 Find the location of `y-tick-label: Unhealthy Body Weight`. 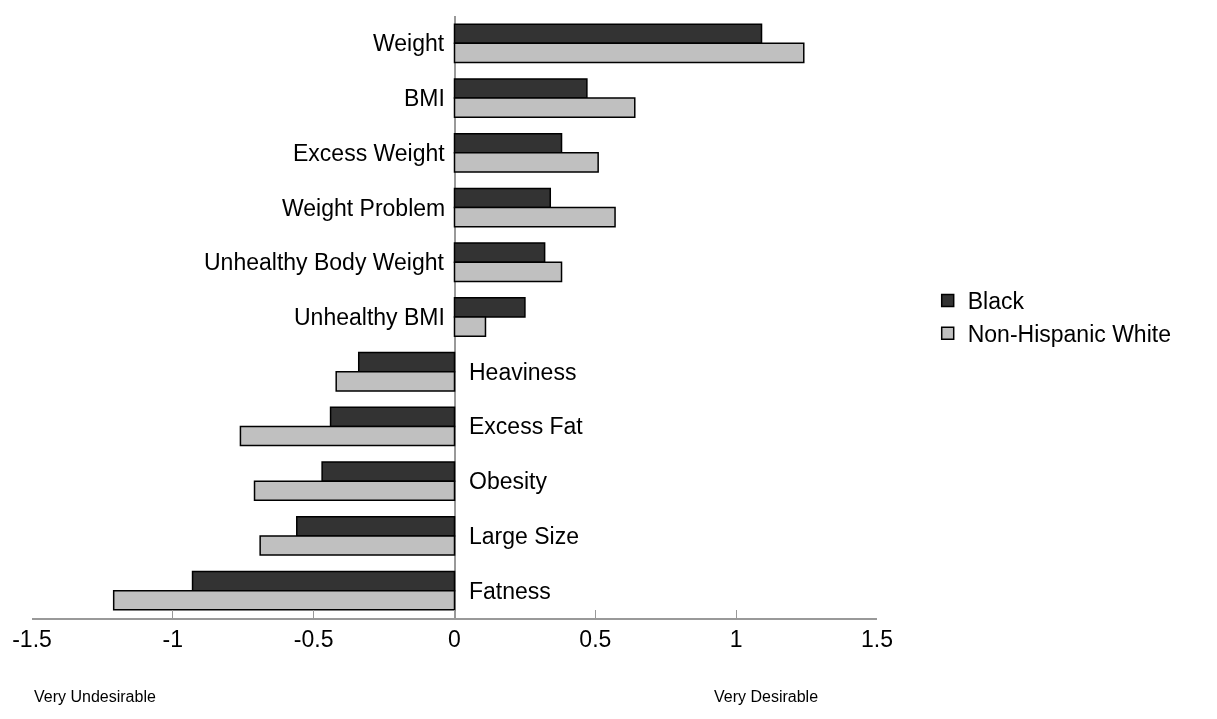

y-tick-label: Unhealthy Body Weight is located at coordinates (324, 262).